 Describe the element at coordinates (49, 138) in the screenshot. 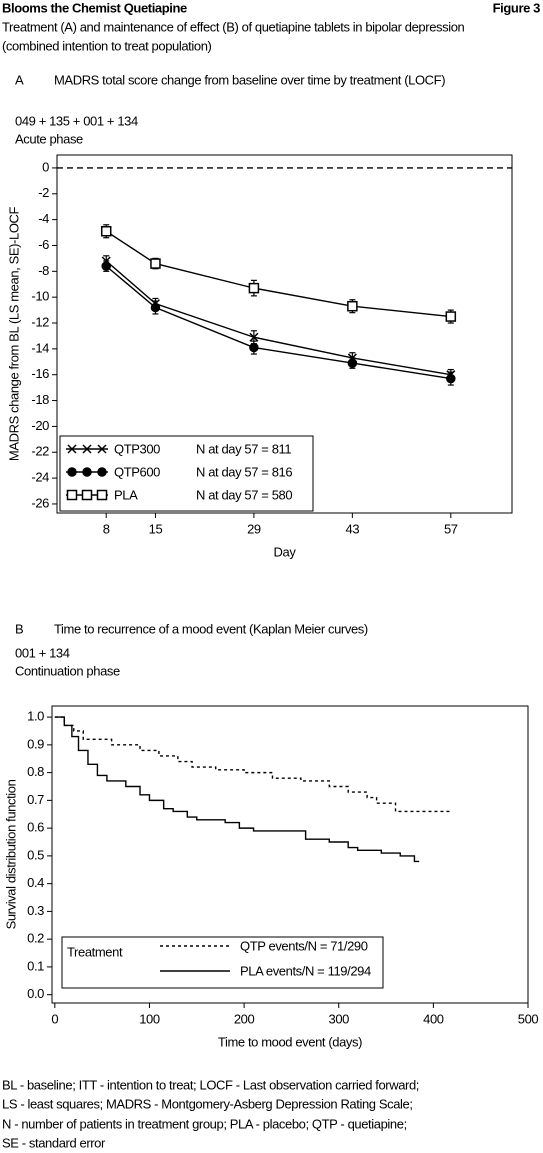

I see `phase: Acute phase` at that location.